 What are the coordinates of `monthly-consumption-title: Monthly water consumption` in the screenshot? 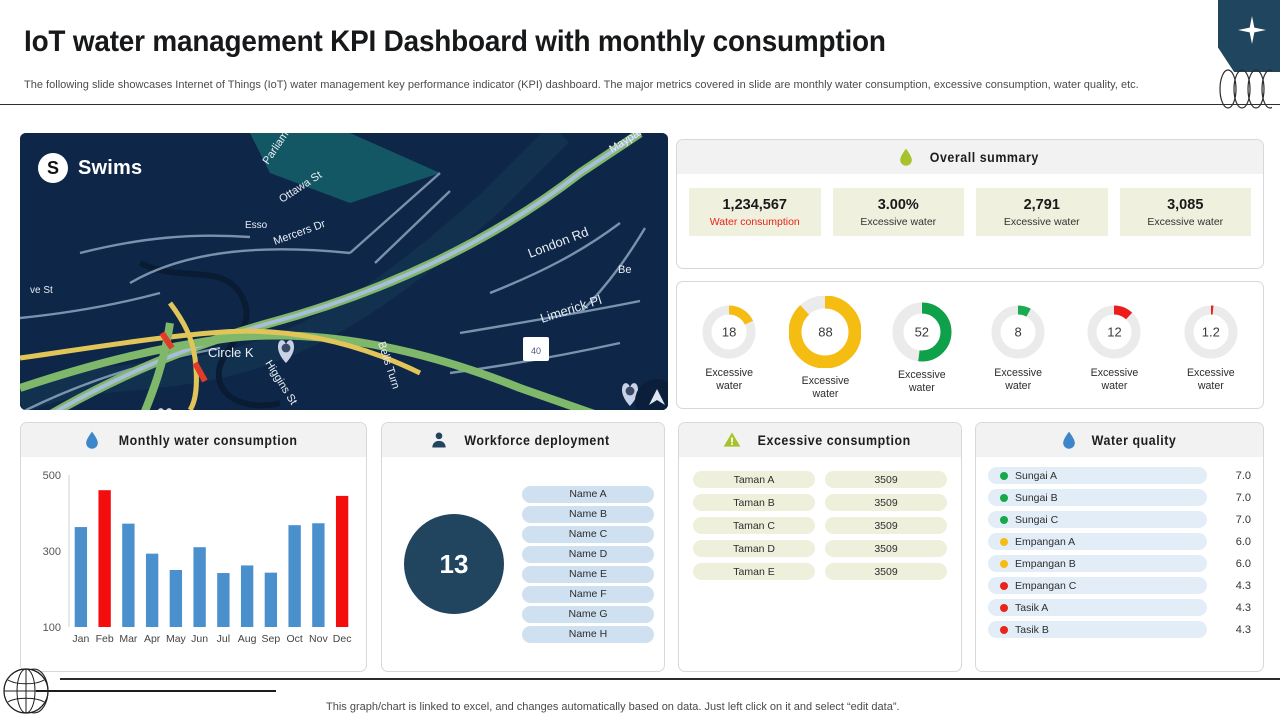 It's located at (208, 440).